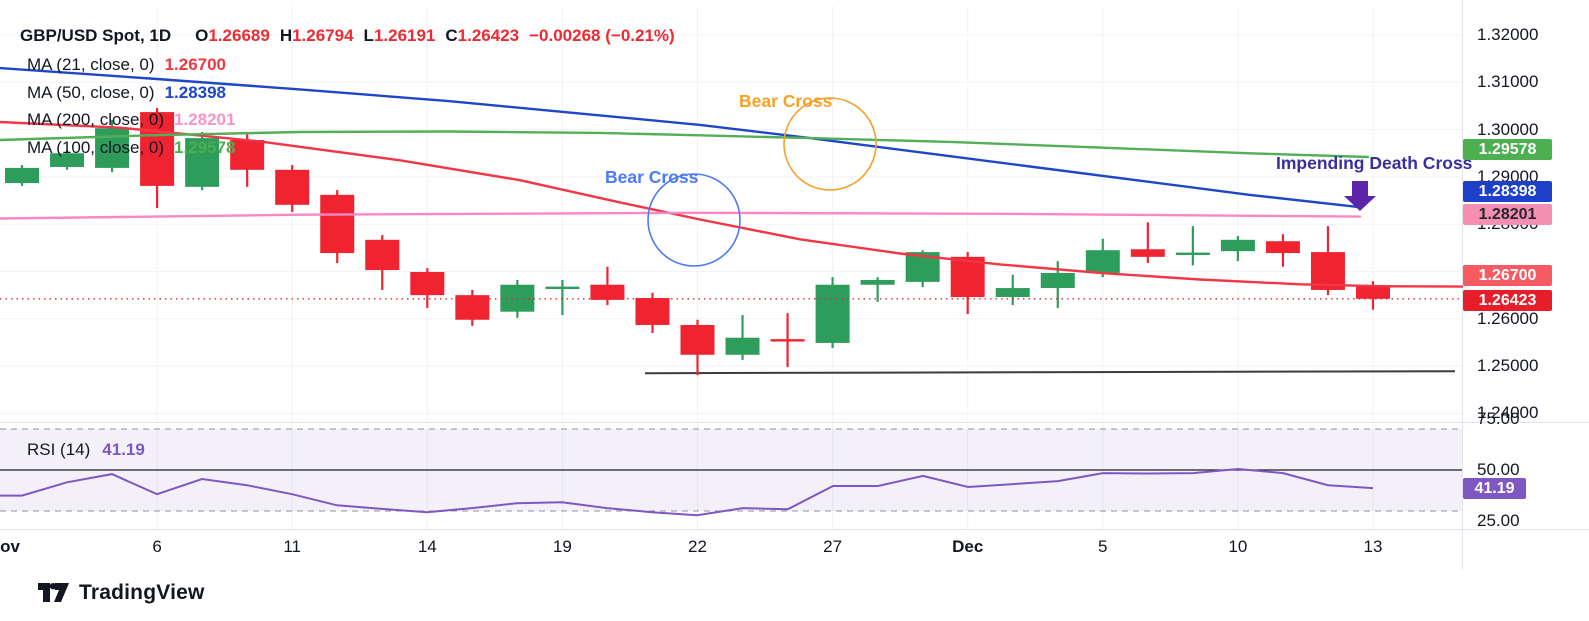 This screenshot has width=1589, height=621. I want to click on price-badge-ma50: 1.28398, so click(1507, 191).